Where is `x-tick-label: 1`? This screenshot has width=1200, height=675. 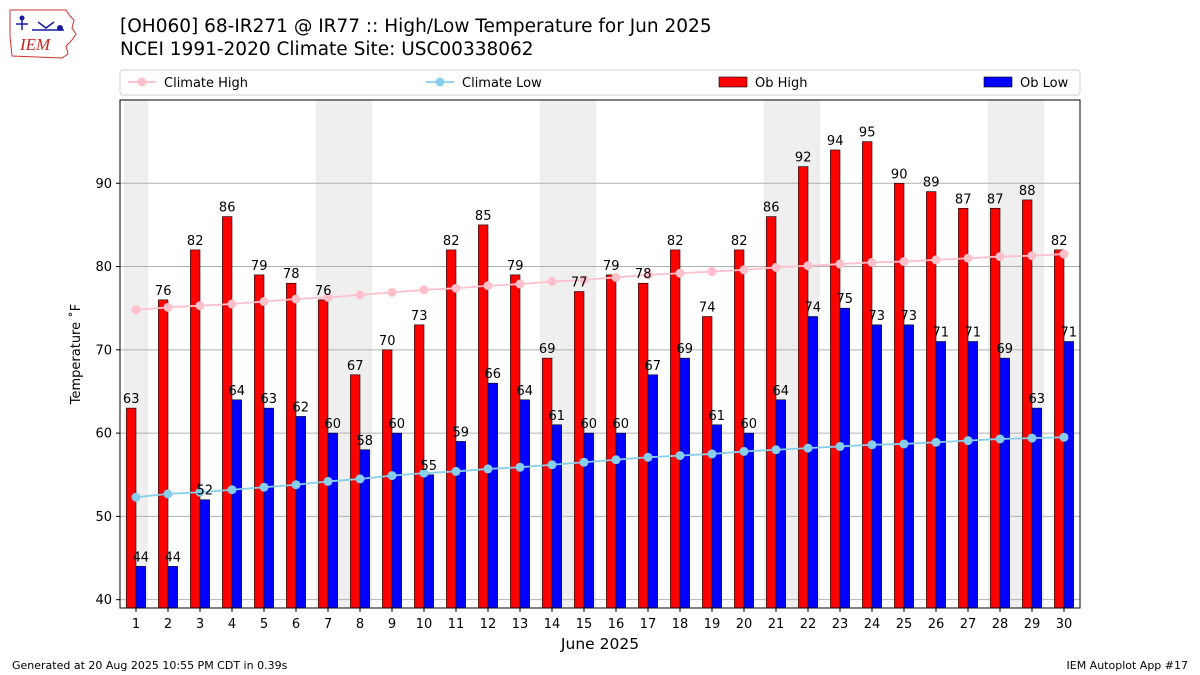 x-tick-label: 1 is located at coordinates (136, 624).